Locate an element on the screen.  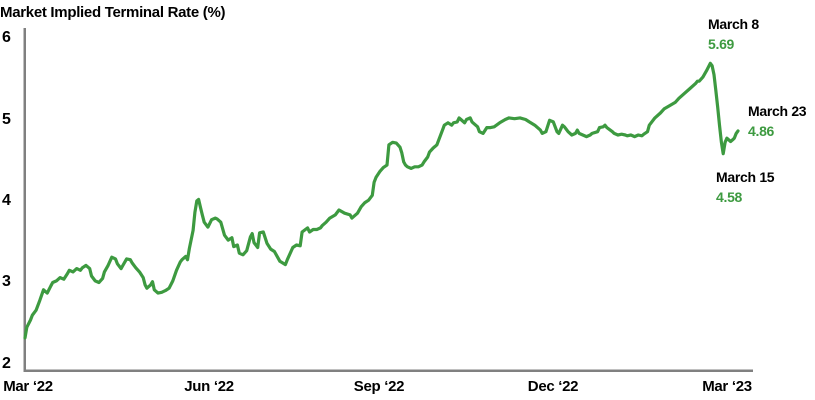
y-axis-line is located at coordinates (24, 199).